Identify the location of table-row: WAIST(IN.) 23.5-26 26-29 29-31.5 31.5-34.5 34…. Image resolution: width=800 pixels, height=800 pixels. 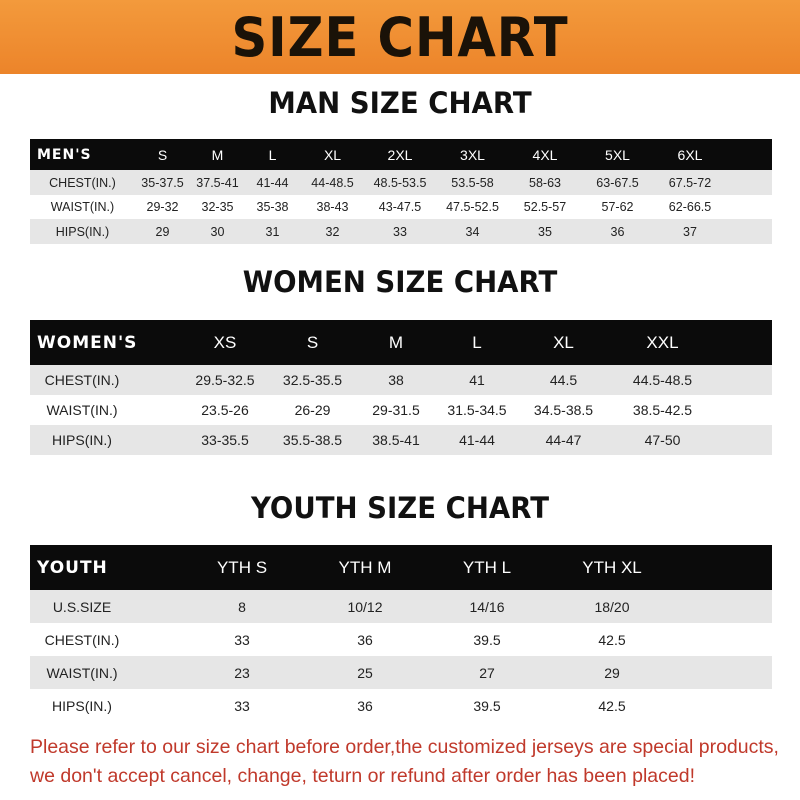
(401, 410).